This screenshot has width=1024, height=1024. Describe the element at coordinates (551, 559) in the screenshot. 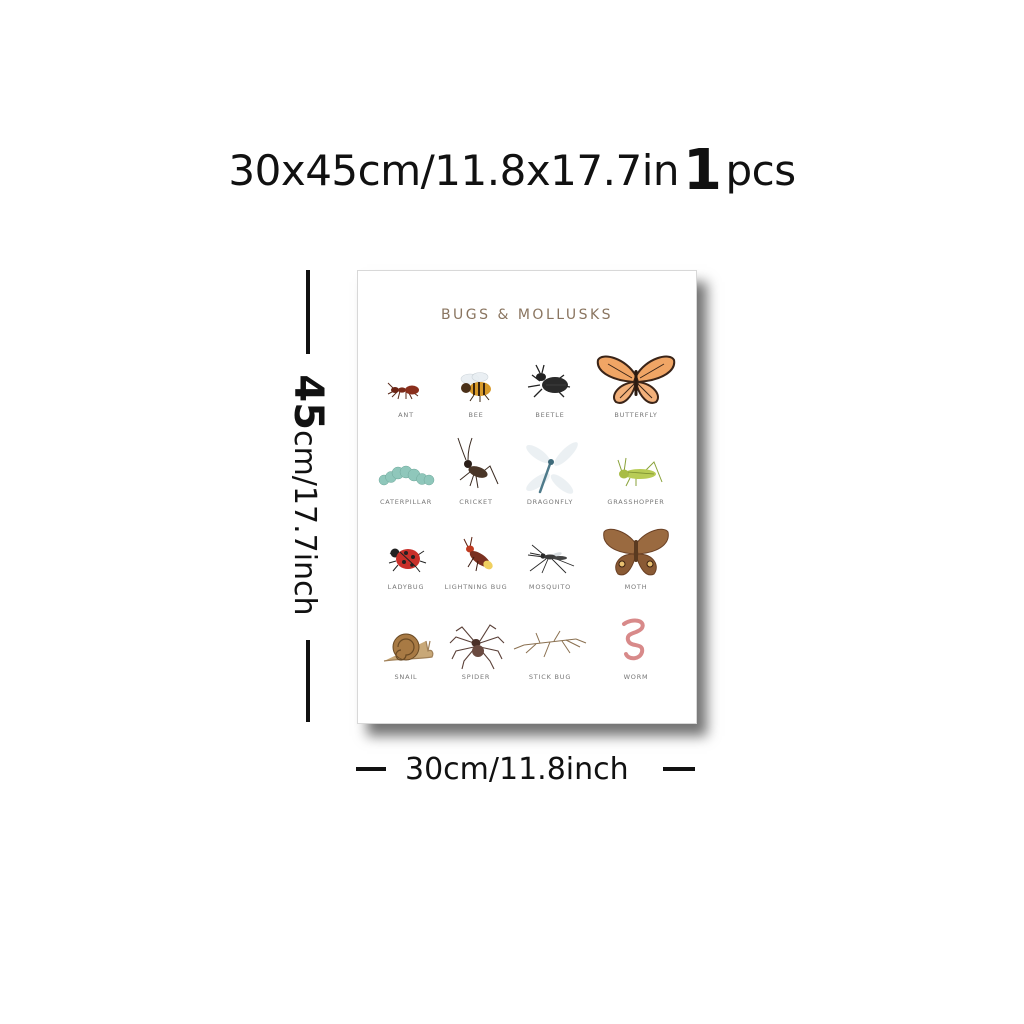

I see `mosquito-icon` at that location.